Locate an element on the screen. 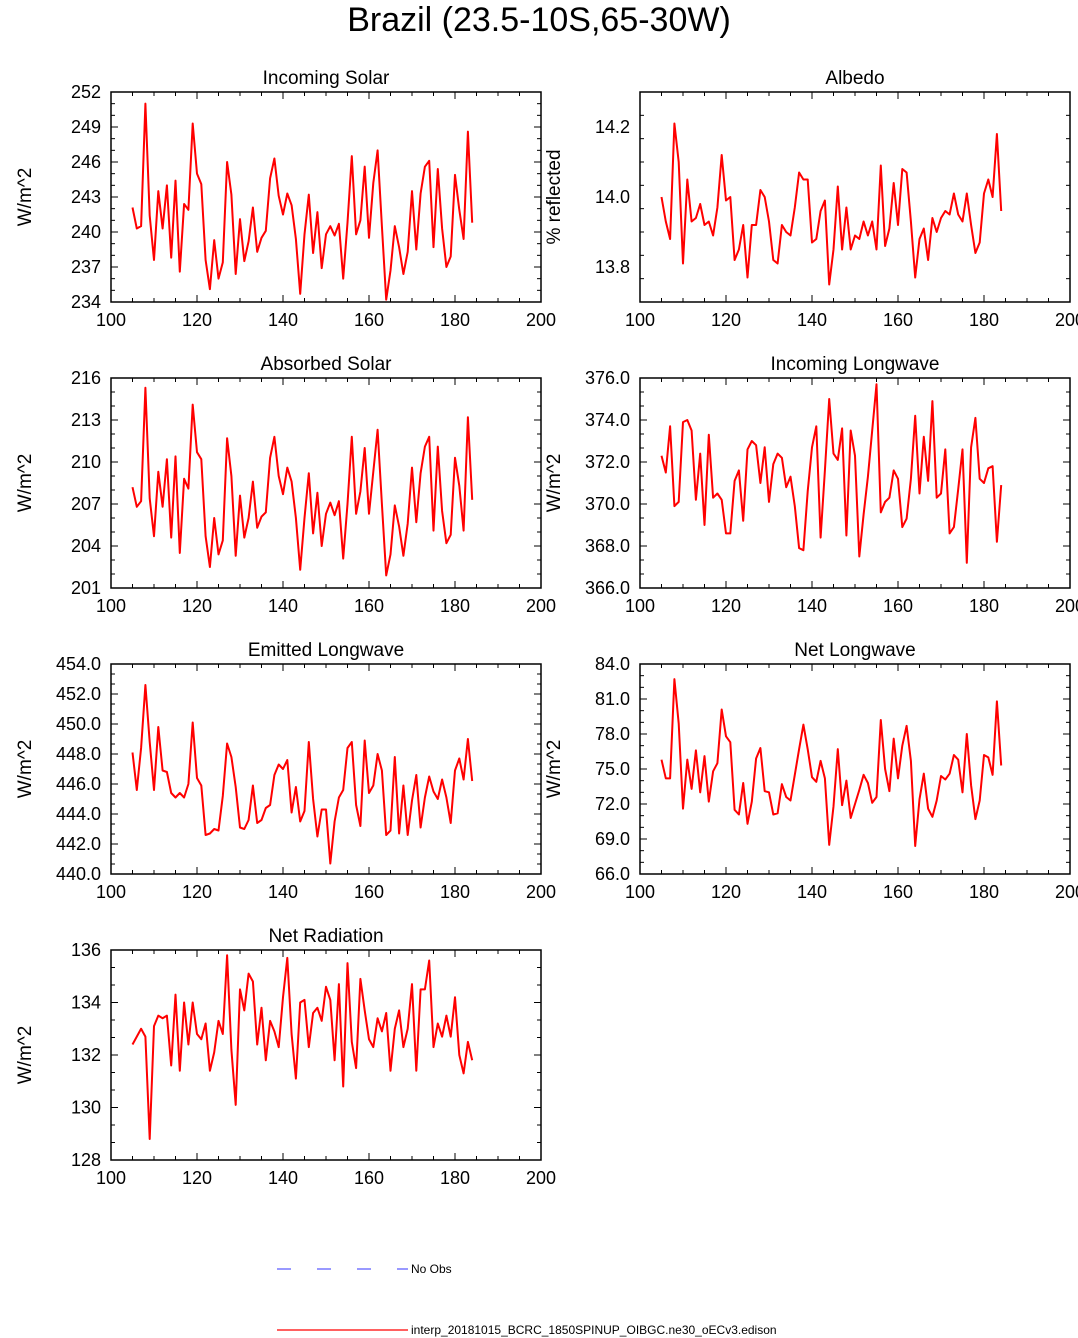  y-tick-label: 207 is located at coordinates (86, 504).